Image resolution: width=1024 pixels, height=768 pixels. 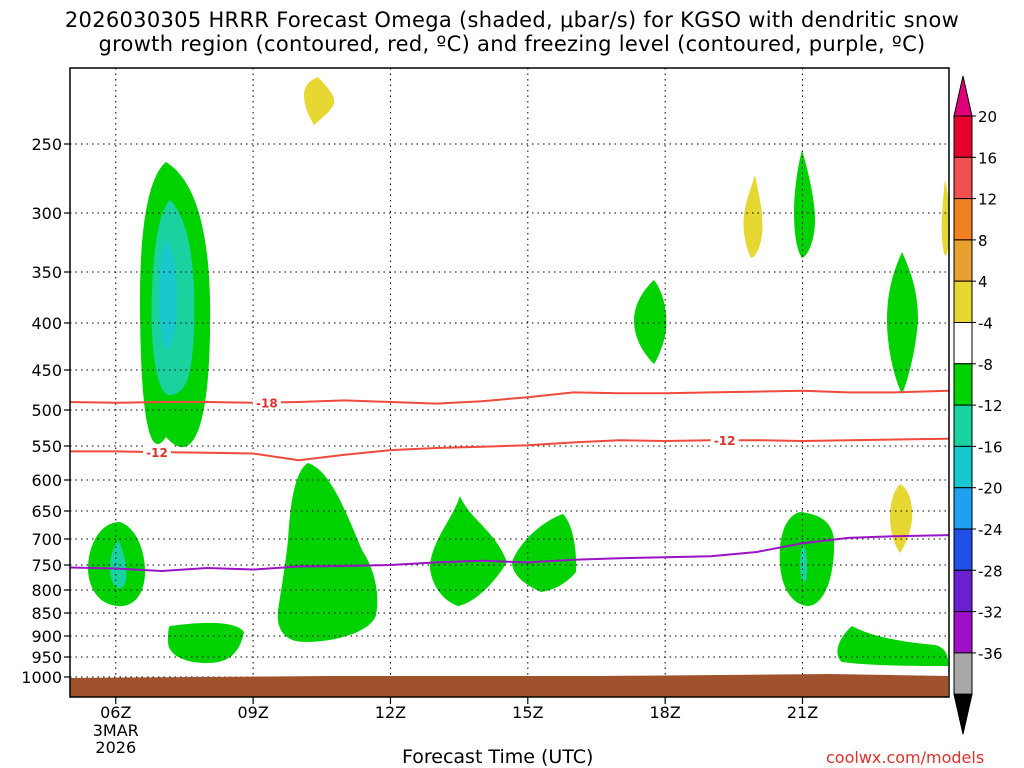 I want to click on colorbar-label-6: -4, so click(x=985, y=324).